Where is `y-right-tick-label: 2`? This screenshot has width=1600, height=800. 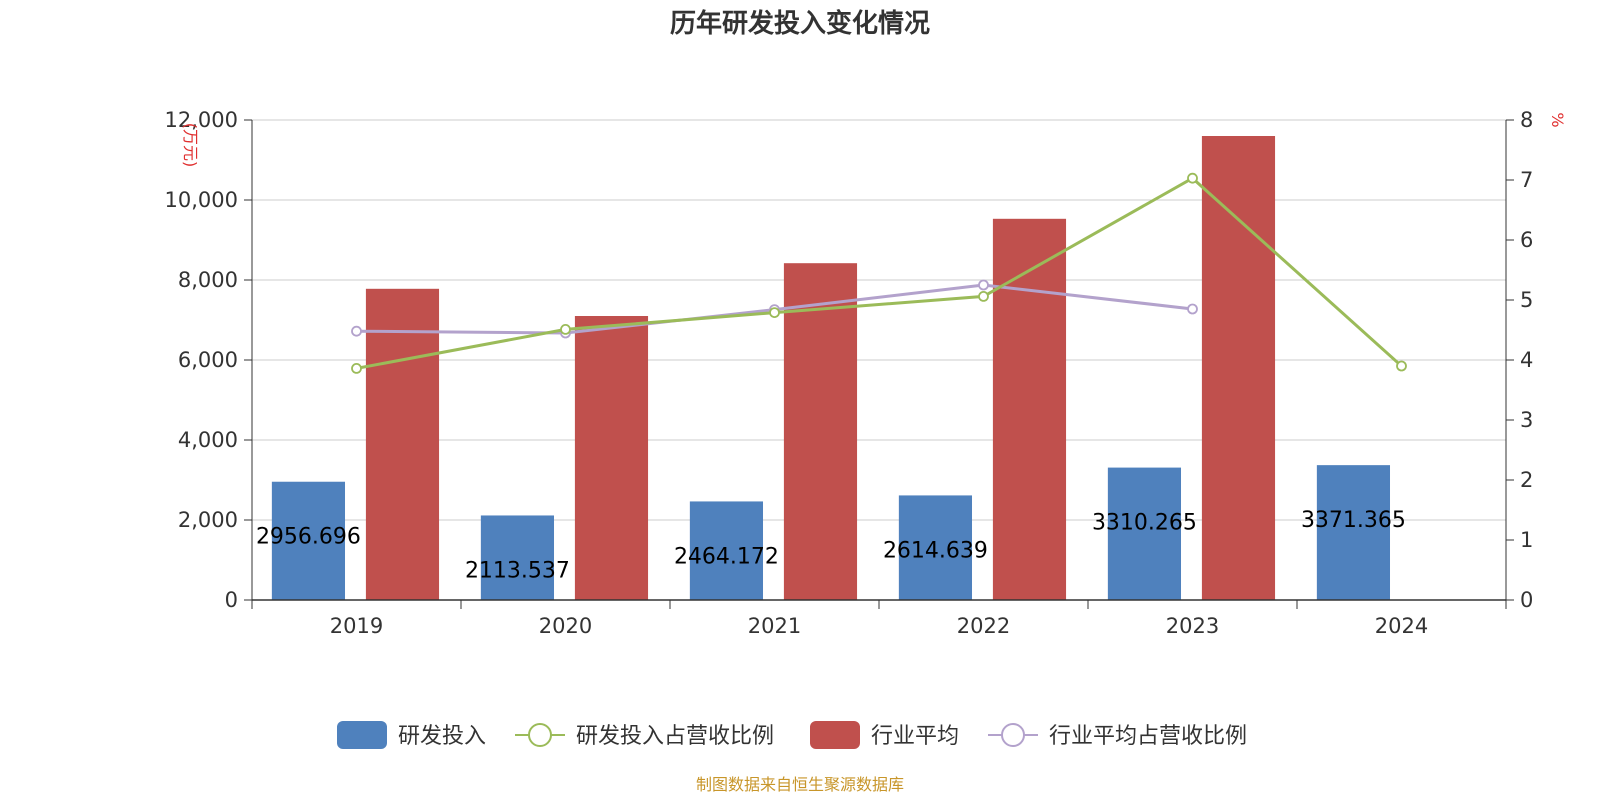
y-right-tick-label: 2 is located at coordinates (1526, 480).